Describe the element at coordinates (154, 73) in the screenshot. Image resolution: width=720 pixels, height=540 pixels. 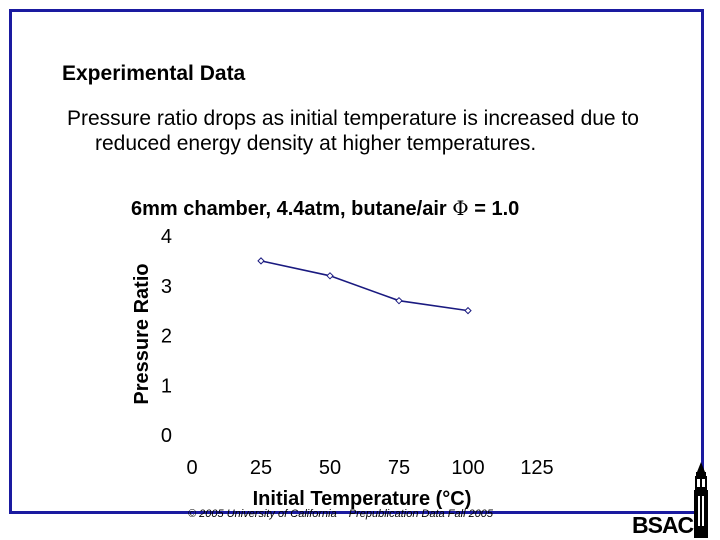
I see `slide-heading: Experimental Data` at that location.